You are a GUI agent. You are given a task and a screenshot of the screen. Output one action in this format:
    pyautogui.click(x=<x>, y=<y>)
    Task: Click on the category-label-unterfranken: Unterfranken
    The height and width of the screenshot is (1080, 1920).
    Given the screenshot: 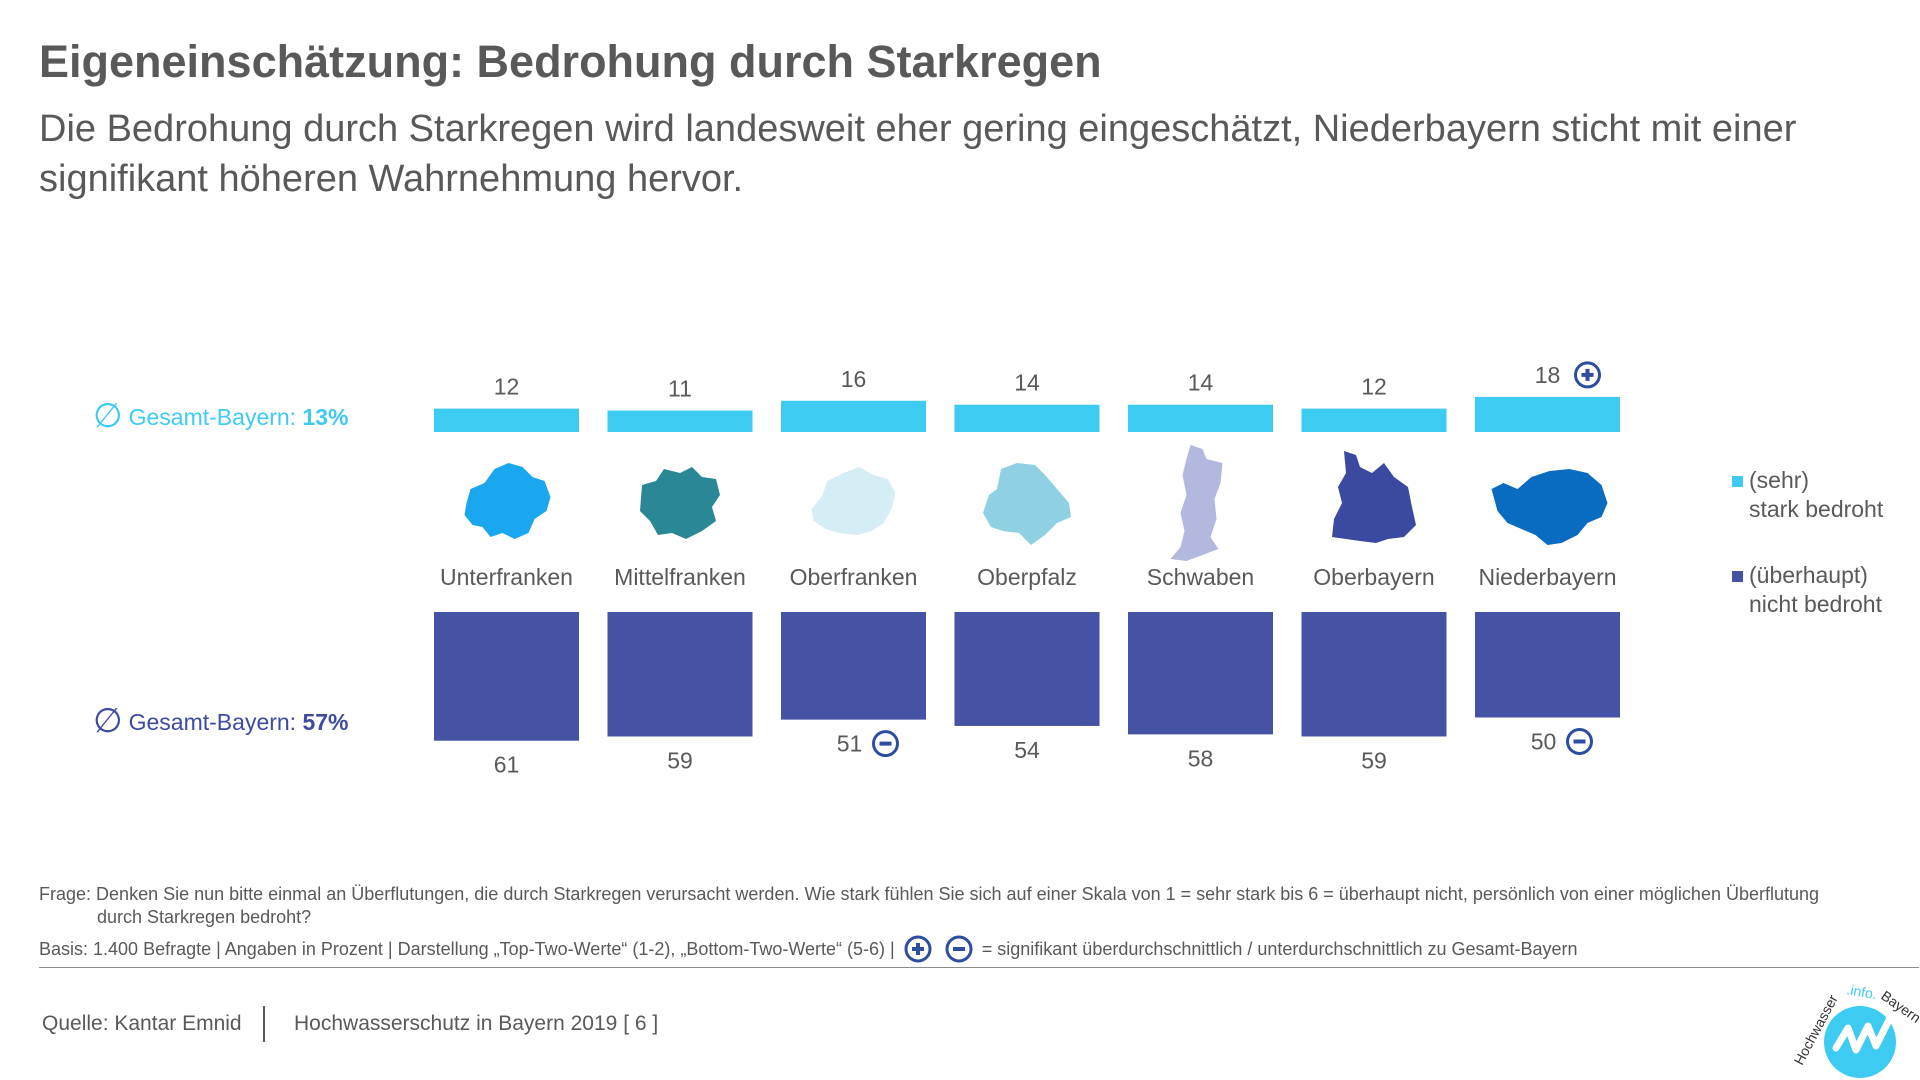 What is the action you would take?
    pyautogui.click(x=506, y=577)
    